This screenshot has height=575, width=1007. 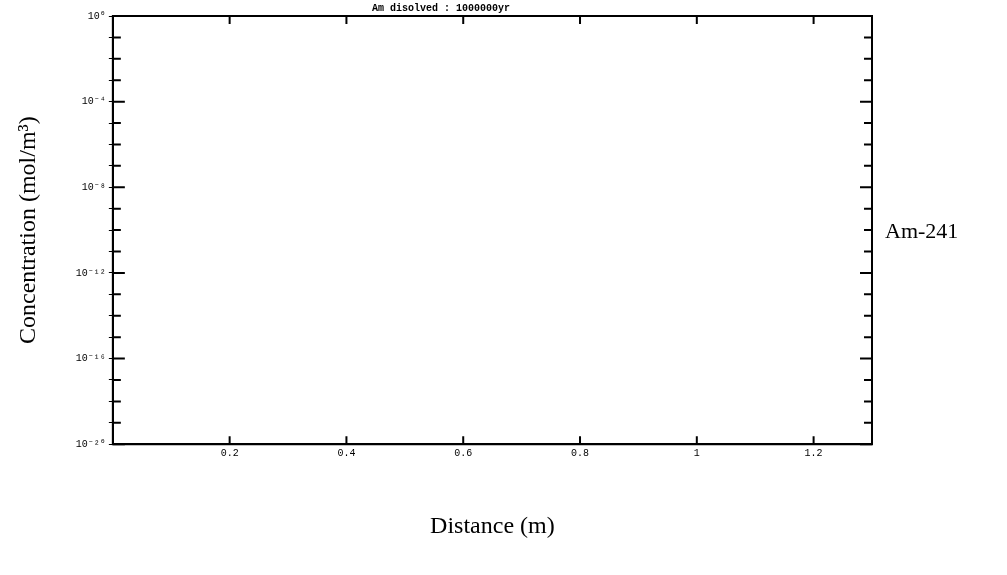 I want to click on y-tick-label: 10⁰, so click(x=96, y=16).